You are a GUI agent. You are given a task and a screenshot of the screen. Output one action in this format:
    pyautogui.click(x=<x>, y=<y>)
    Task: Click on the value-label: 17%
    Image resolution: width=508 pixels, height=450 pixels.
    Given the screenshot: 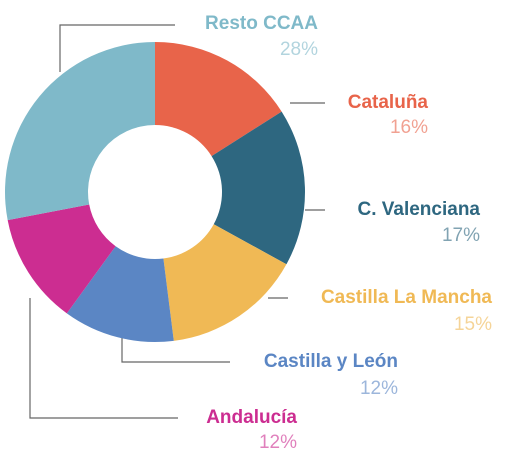 What is the action you would take?
    pyautogui.click(x=461, y=235)
    